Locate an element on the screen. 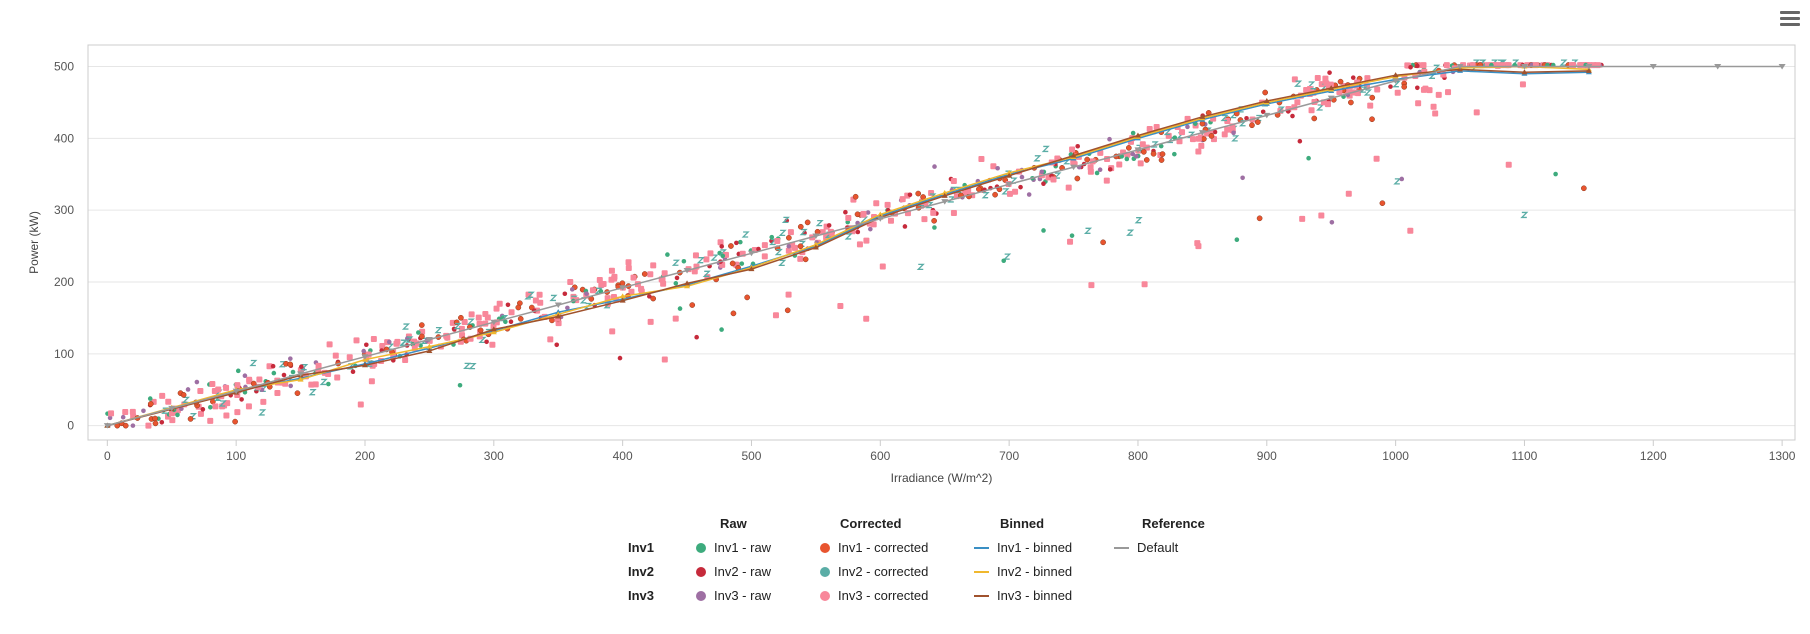 The height and width of the screenshot is (634, 1810). reference-marker is located at coordinates (1009, 184).